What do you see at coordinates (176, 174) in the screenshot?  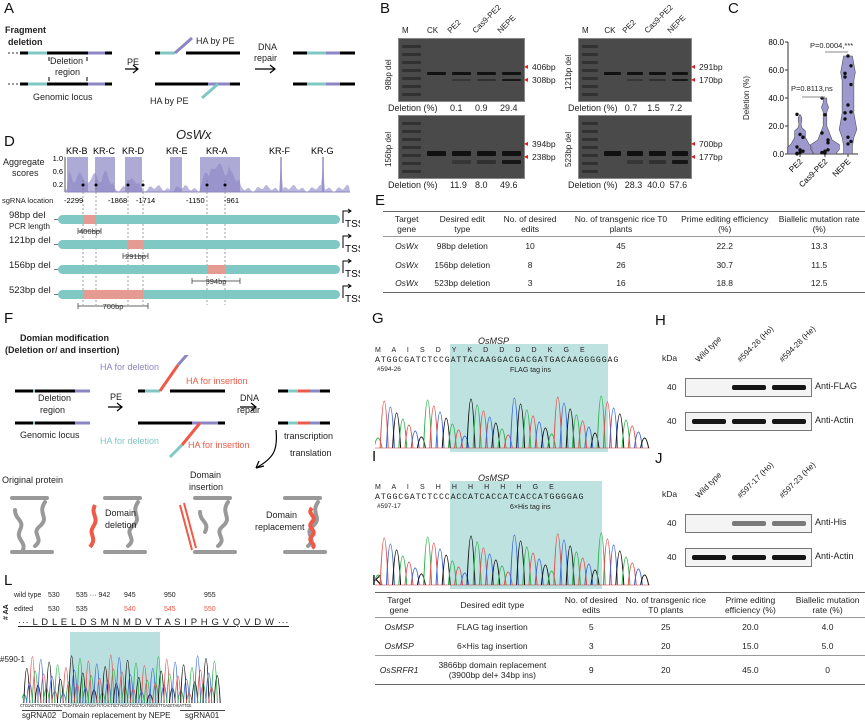 I see `kr-region` at bounding box center [176, 174].